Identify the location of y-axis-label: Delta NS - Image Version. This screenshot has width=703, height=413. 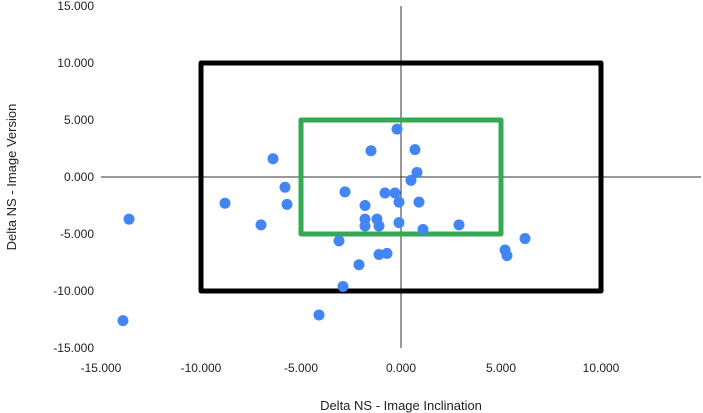
(11, 177).